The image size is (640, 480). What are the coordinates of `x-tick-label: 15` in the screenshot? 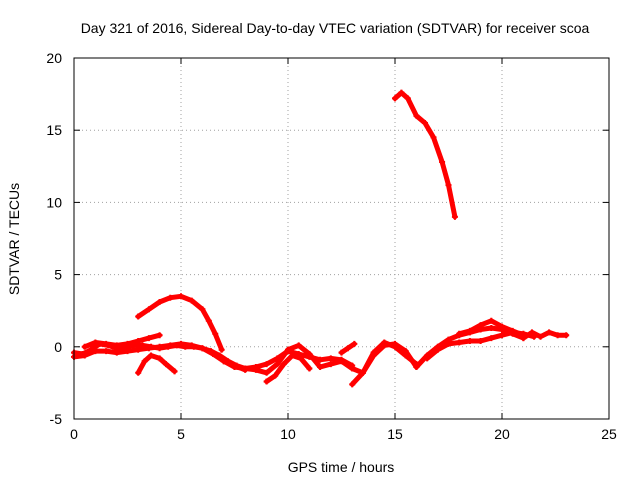 It's located at (395, 434).